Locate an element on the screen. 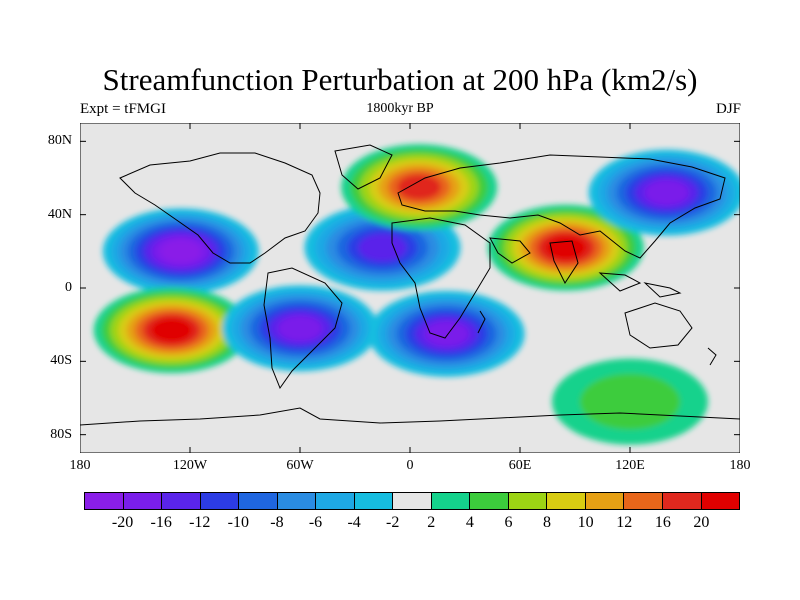  colorbar-level-label: 8 is located at coordinates (547, 522).